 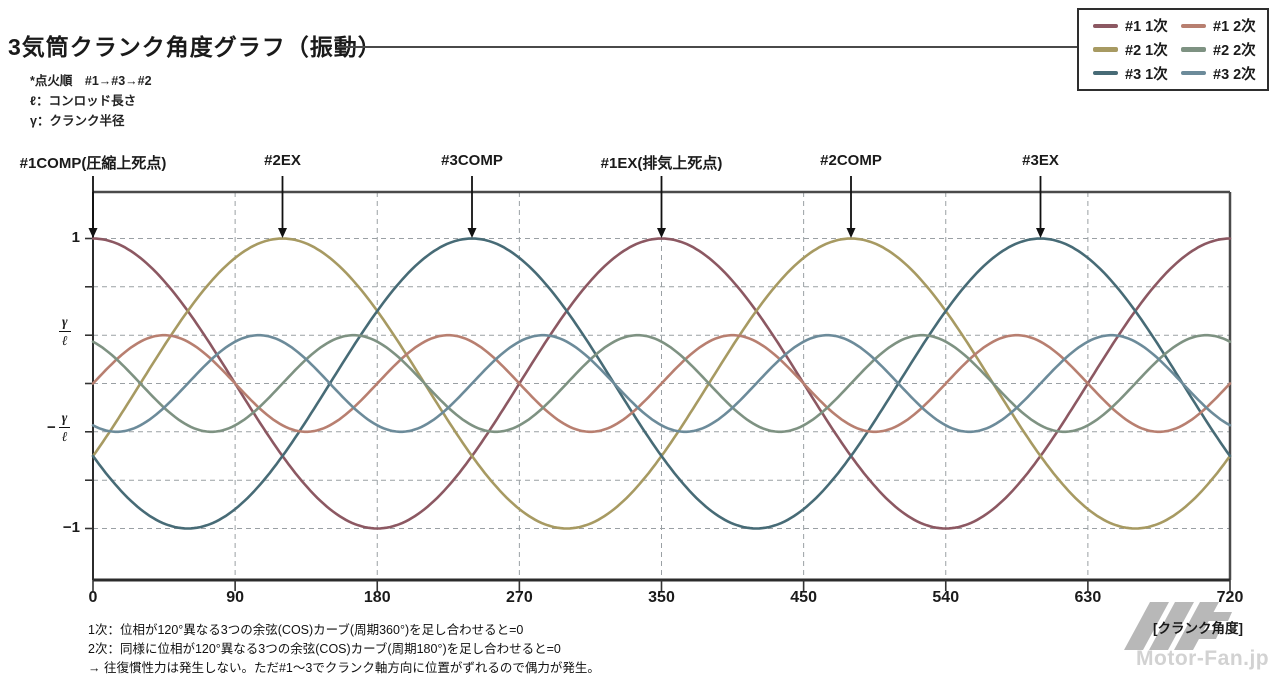 What do you see at coordinates (1146, 50) in the screenshot?
I see `legend-item-label: #2 1次` at bounding box center [1146, 50].